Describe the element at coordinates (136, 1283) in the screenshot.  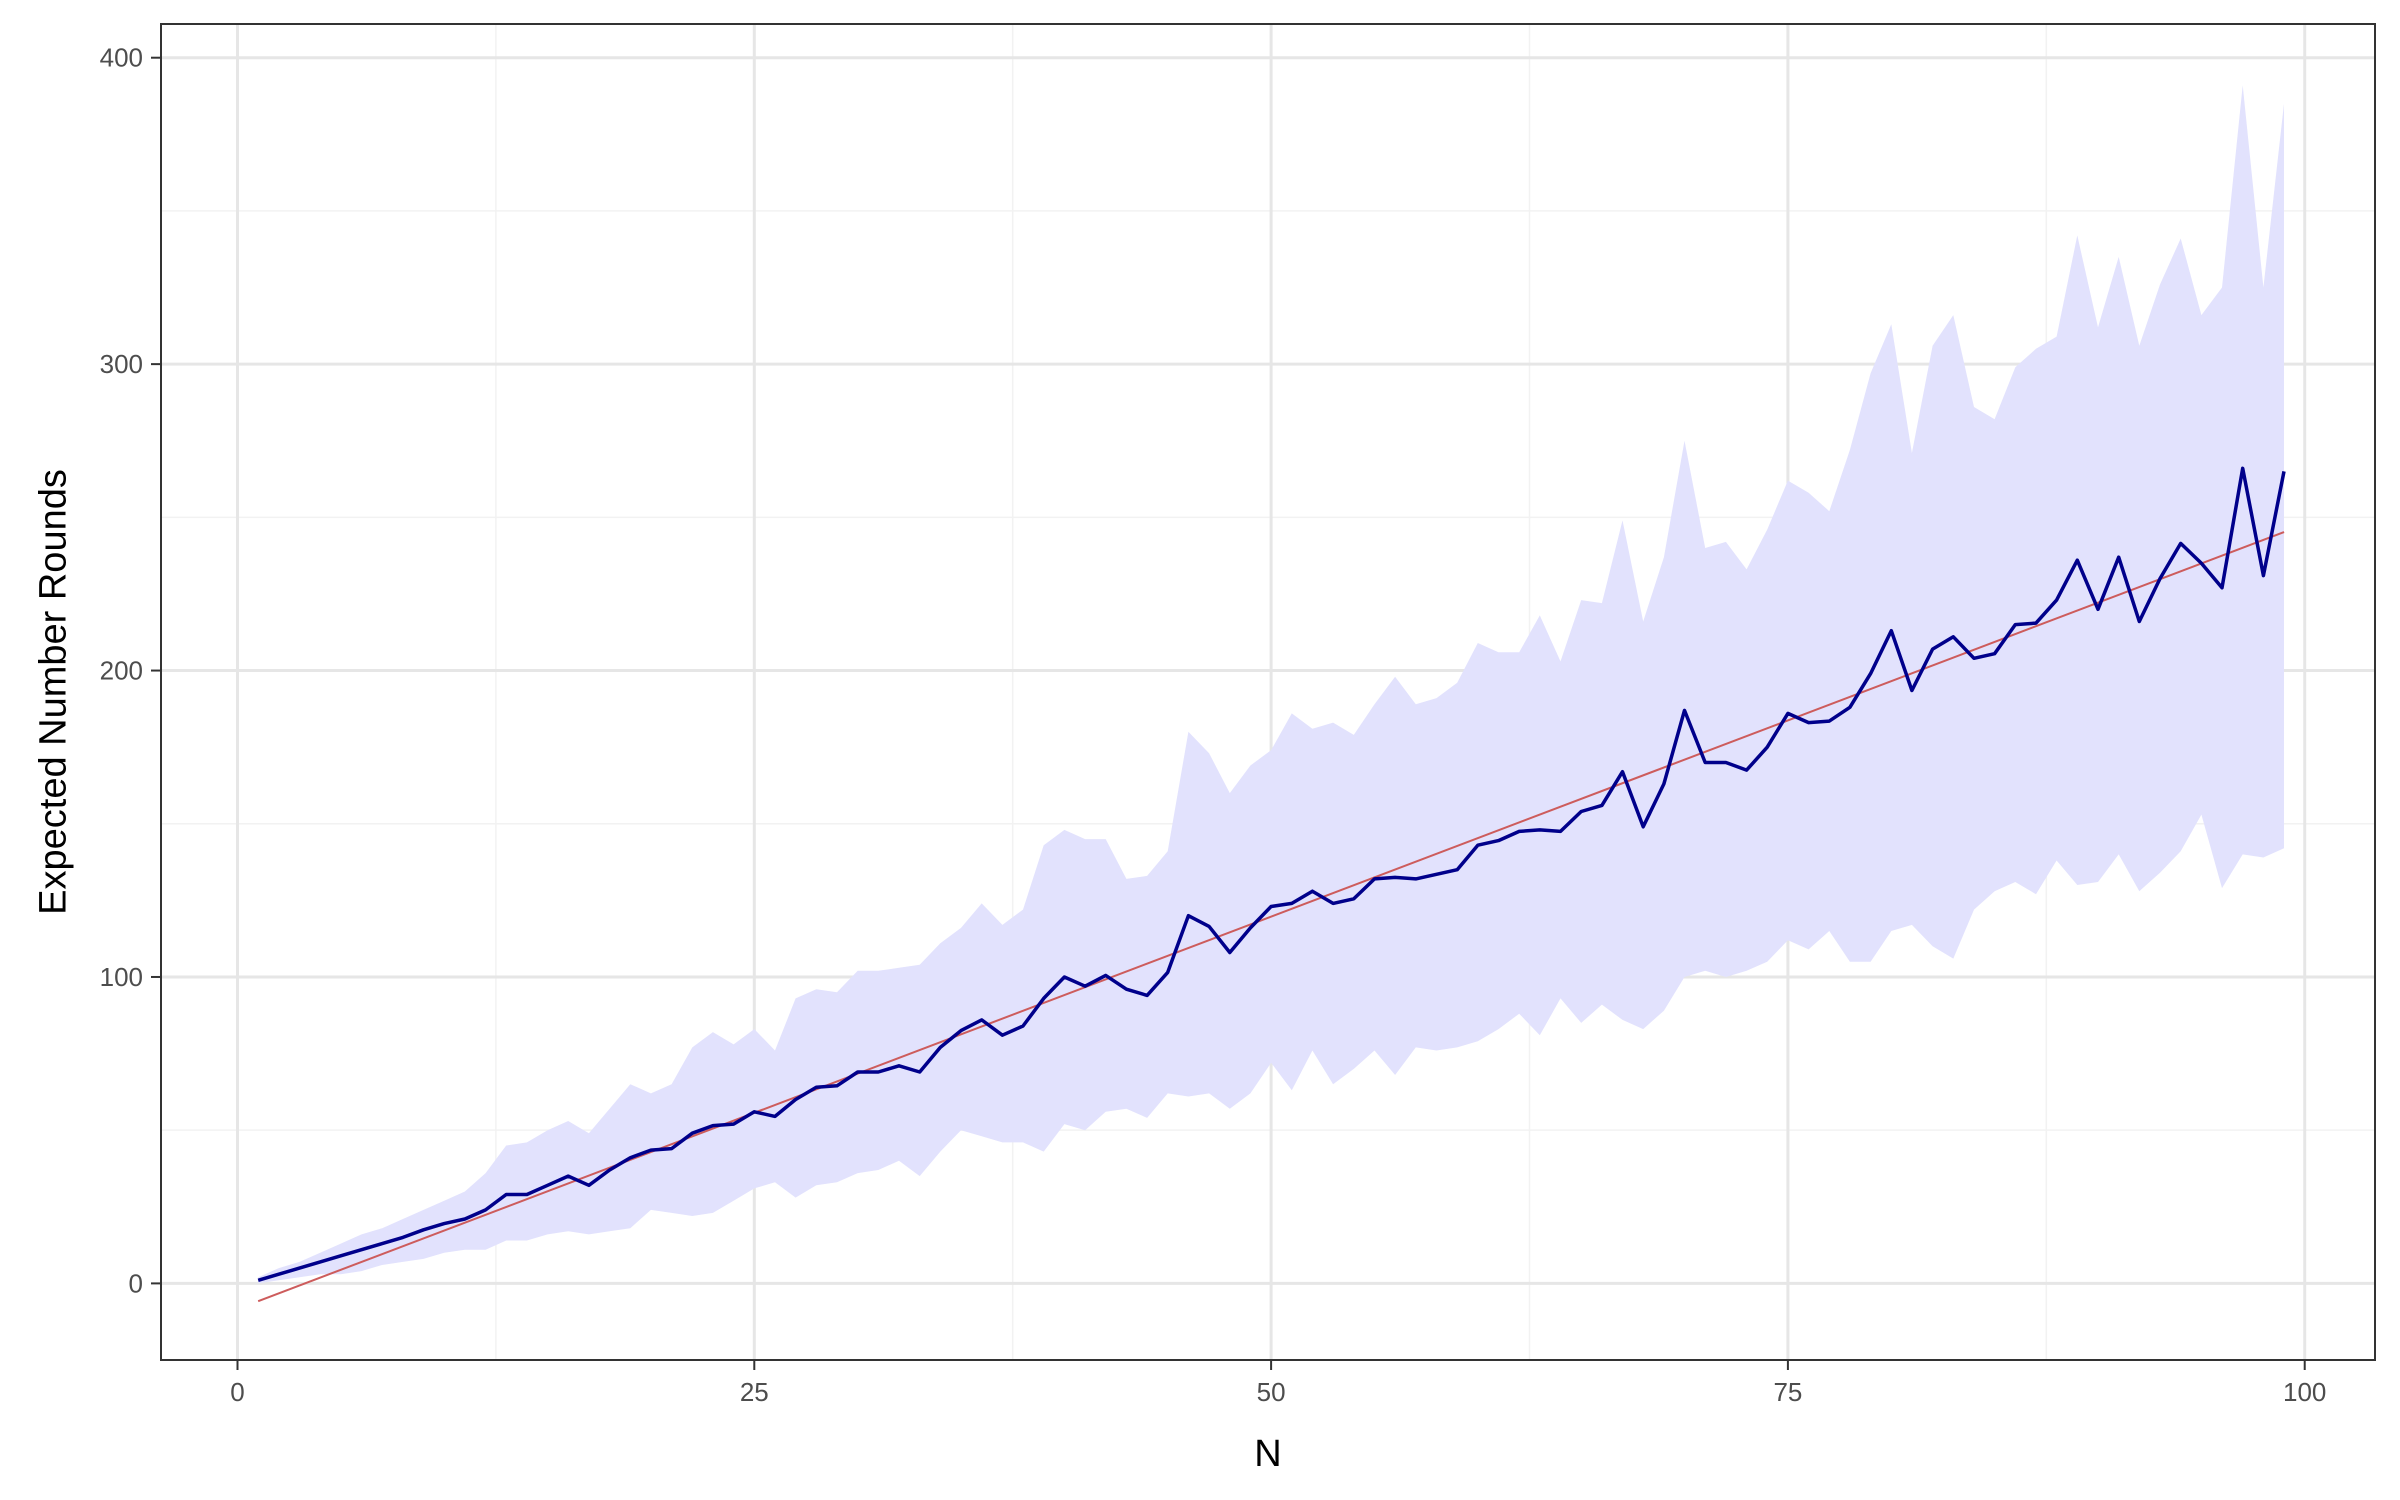
I see `y-tick-label: 0` at that location.